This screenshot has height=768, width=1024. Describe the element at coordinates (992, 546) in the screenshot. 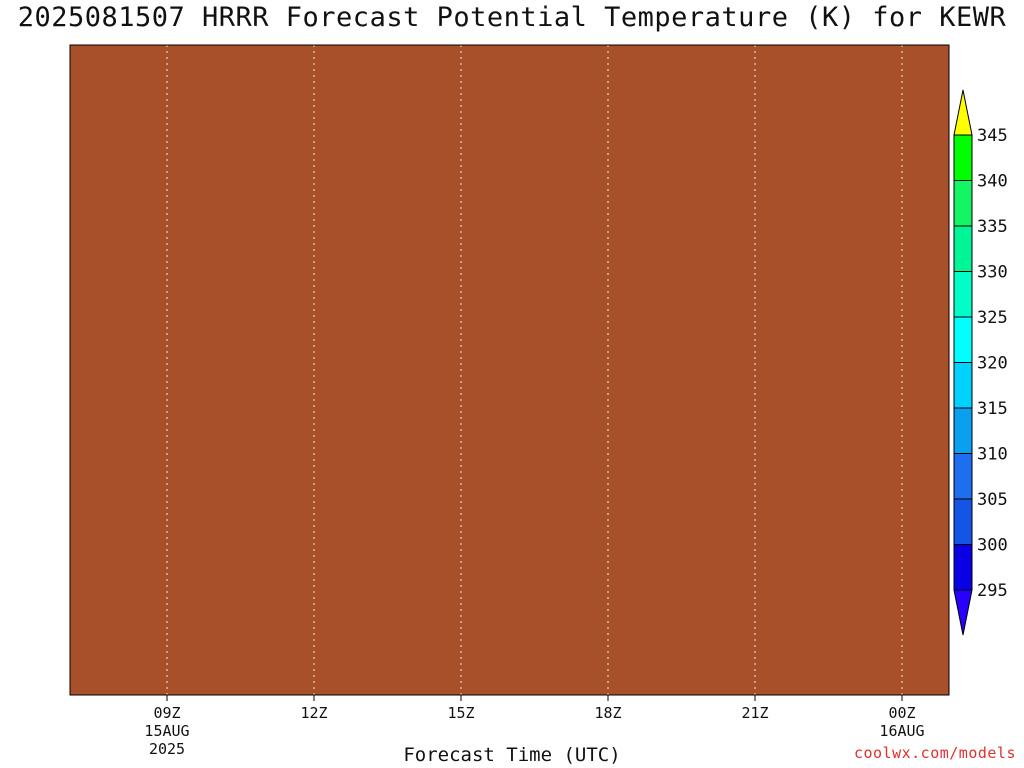

I see `colorbar-label: 300` at that location.